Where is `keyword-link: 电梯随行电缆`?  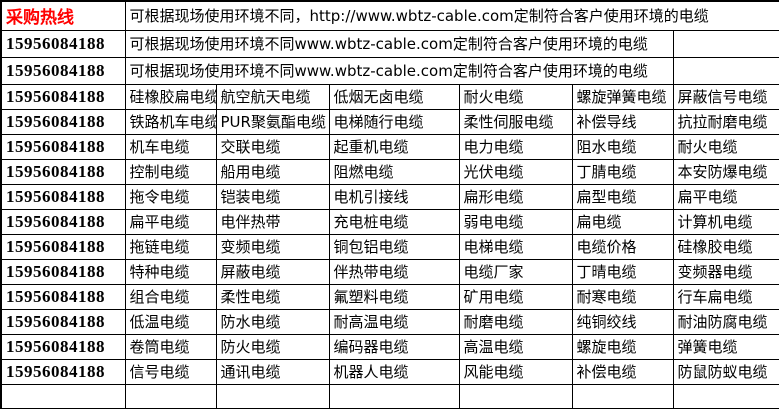 keyword-link: 电梯随行电缆 is located at coordinates (394, 121).